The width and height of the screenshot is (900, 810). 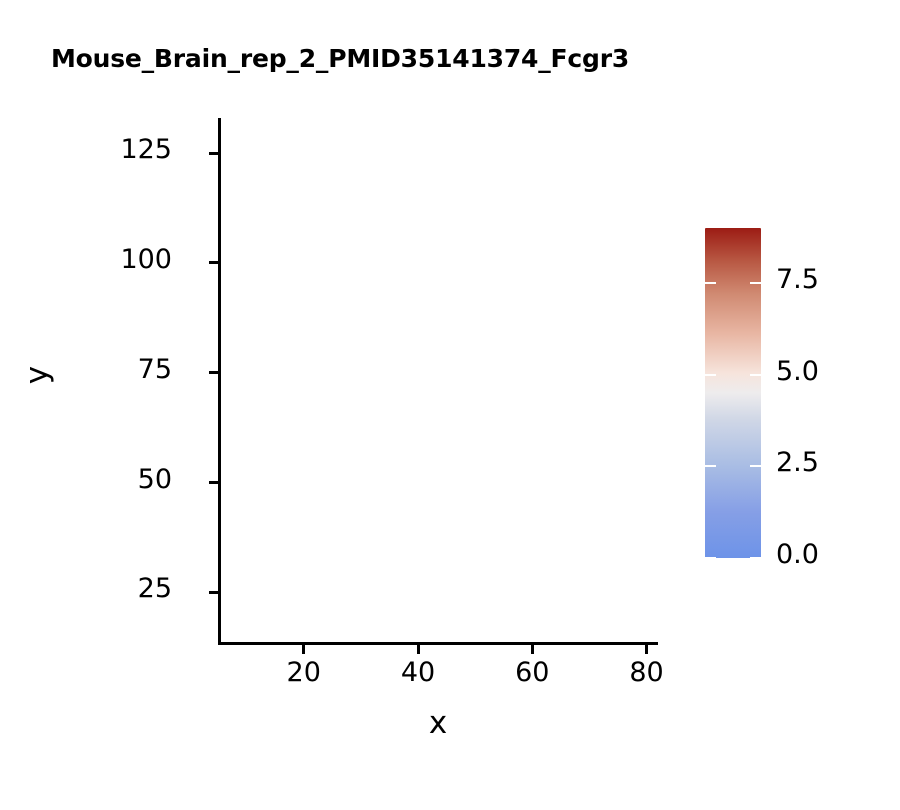 What do you see at coordinates (532, 672) in the screenshot?
I see `x-tick-label: 60` at bounding box center [532, 672].